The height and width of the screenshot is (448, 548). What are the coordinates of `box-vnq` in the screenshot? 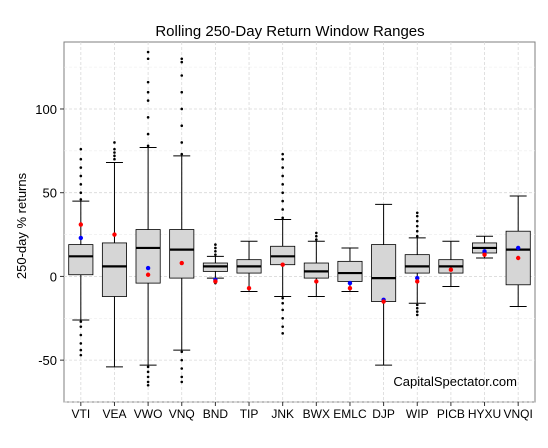 It's located at (182, 220).